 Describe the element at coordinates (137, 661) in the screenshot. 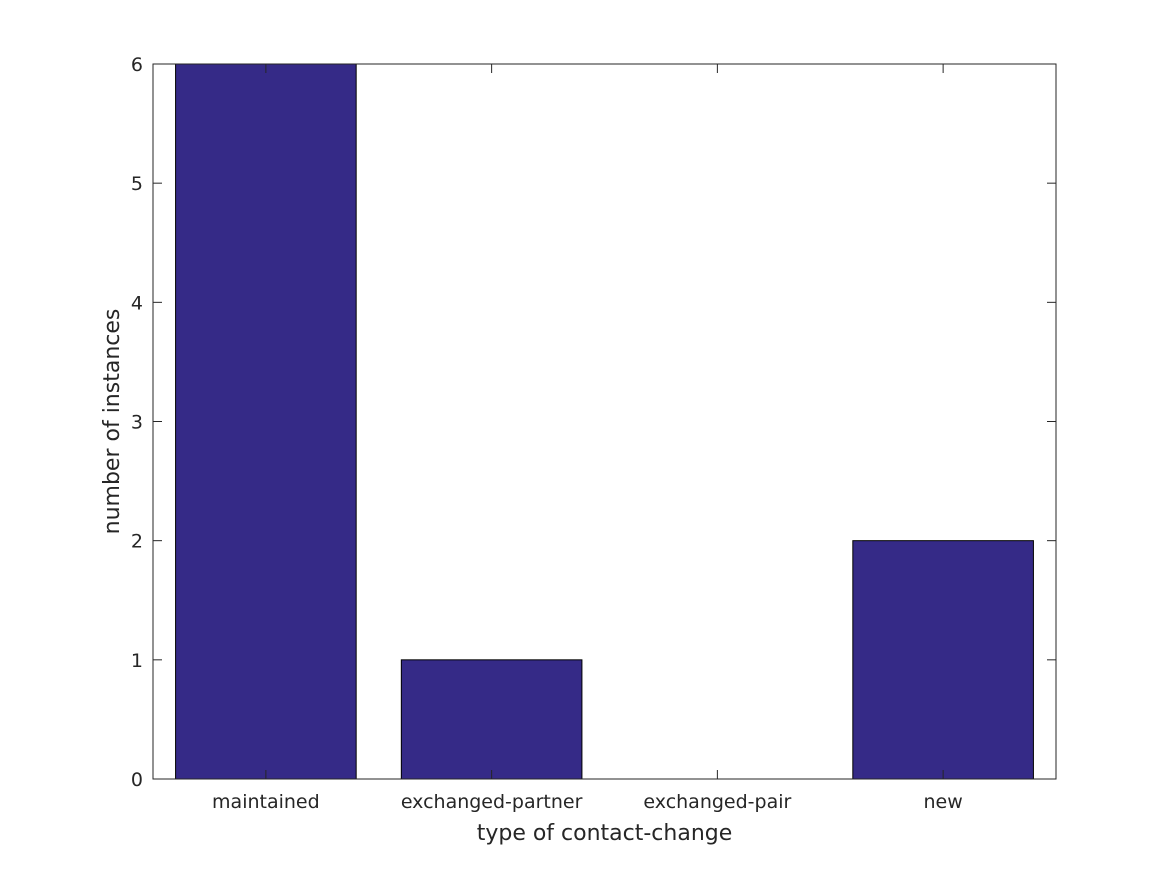

I see `y-tick-label-1: 1` at that location.